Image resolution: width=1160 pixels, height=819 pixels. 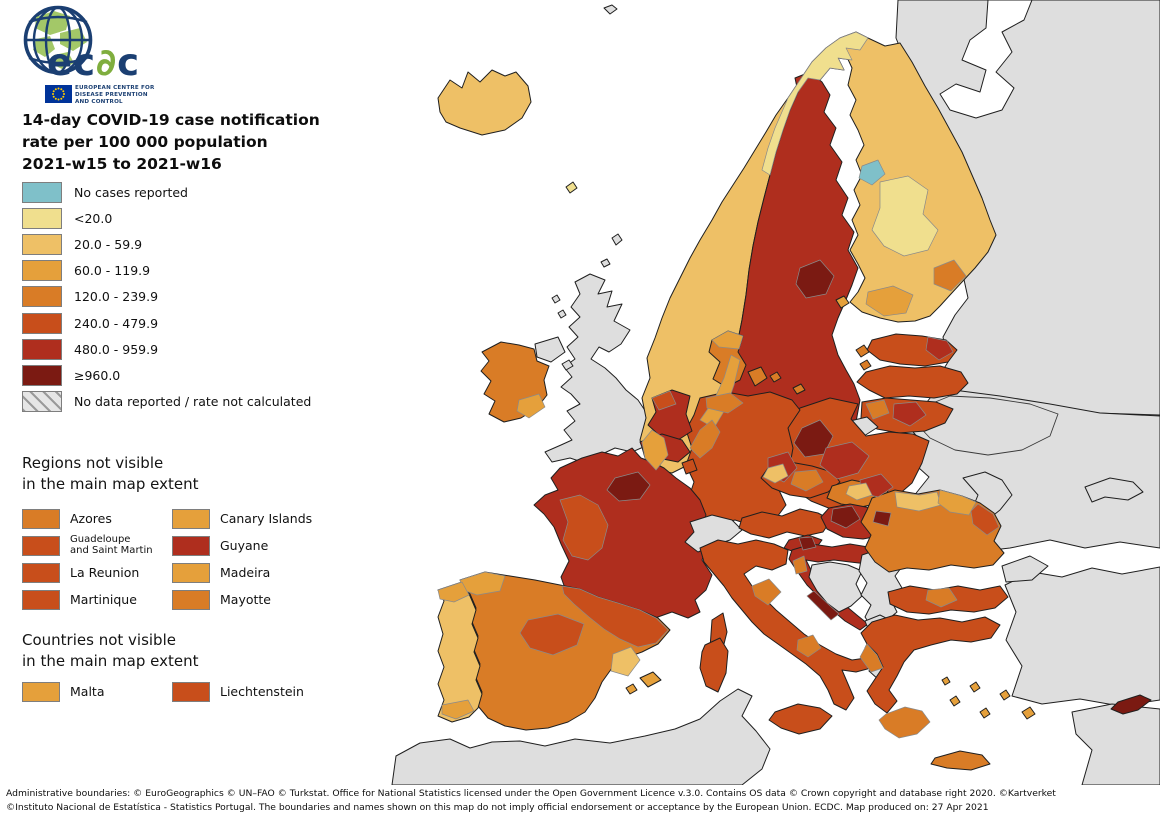 What do you see at coordinates (552, 634) in the screenshot?
I see `region-spain-center` at bounding box center [552, 634].